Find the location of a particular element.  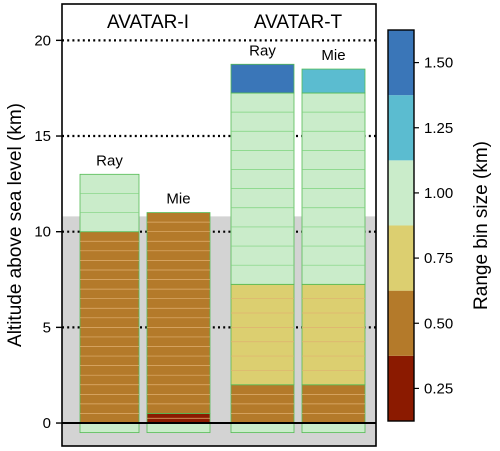

y-tick-label: 15 is located at coordinates (42, 136).